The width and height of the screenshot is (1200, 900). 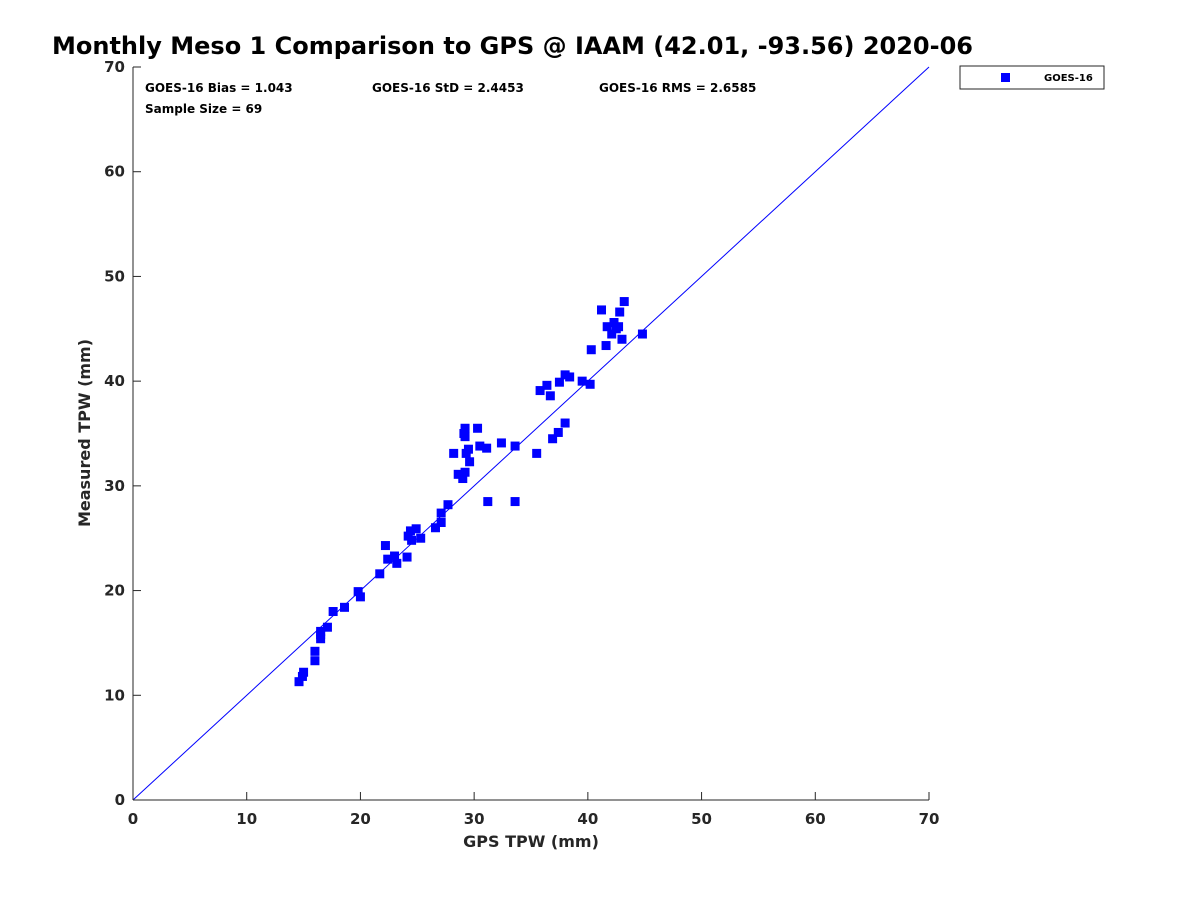 What do you see at coordinates (1068, 78) in the screenshot?
I see `legend-label: GOES-16` at bounding box center [1068, 78].